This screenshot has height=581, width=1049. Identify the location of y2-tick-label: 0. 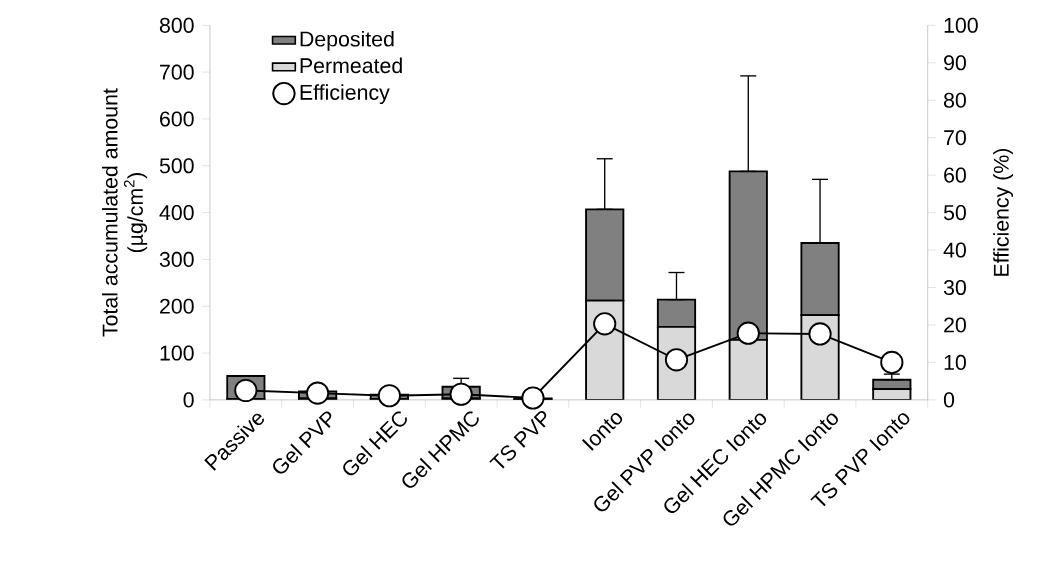
(949, 400).